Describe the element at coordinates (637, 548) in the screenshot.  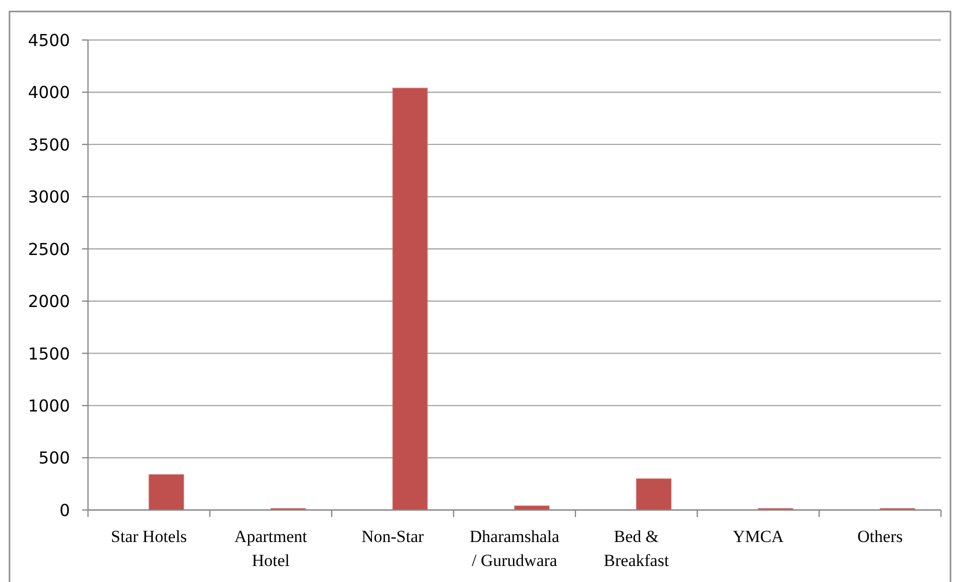
I see `x-tick-label: Bed & Breakfast` at that location.